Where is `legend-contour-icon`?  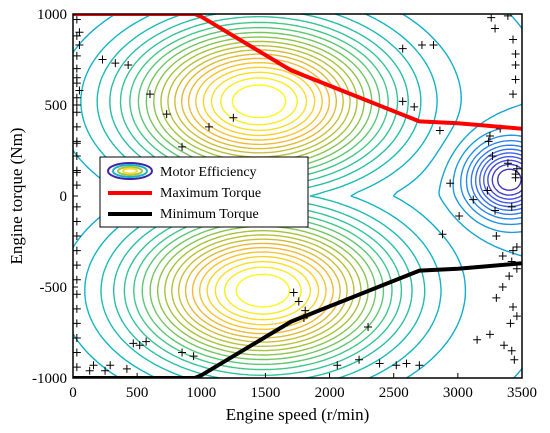 legend-contour-icon is located at coordinates (130, 171).